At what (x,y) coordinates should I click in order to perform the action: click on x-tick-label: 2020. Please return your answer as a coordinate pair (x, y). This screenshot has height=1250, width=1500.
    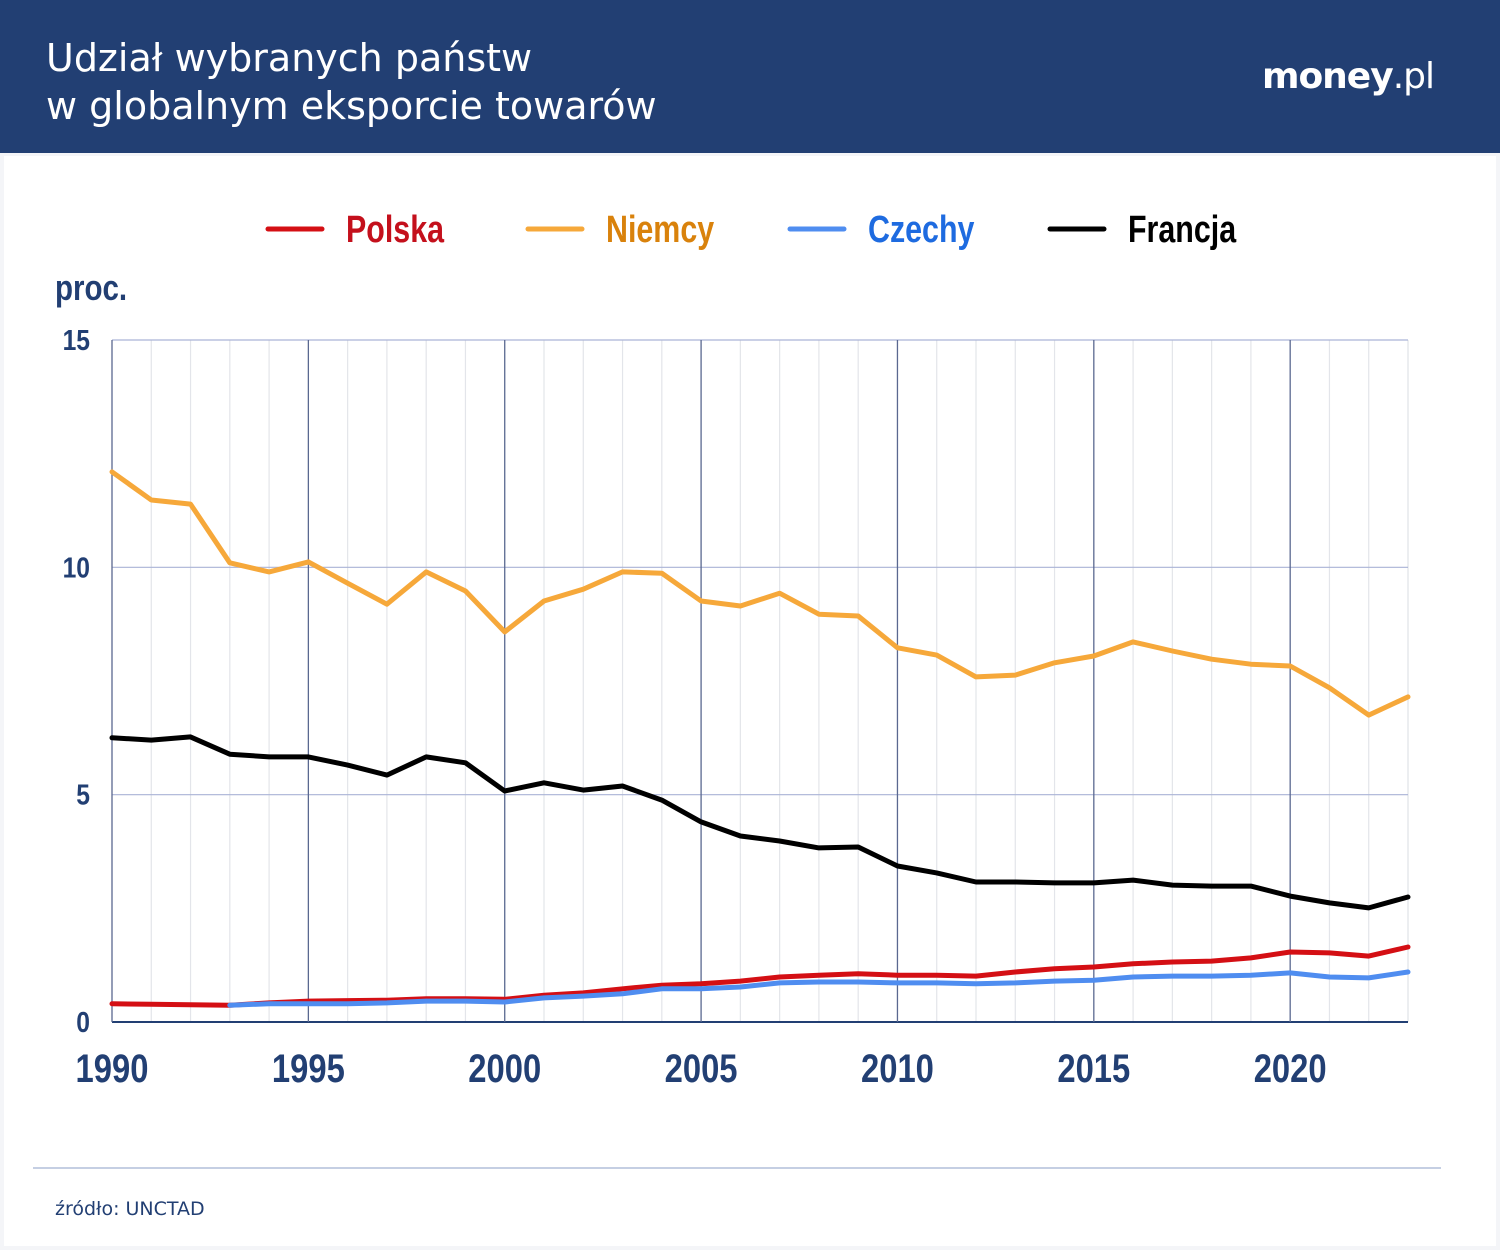
    Looking at the image, I should click on (1290, 1068).